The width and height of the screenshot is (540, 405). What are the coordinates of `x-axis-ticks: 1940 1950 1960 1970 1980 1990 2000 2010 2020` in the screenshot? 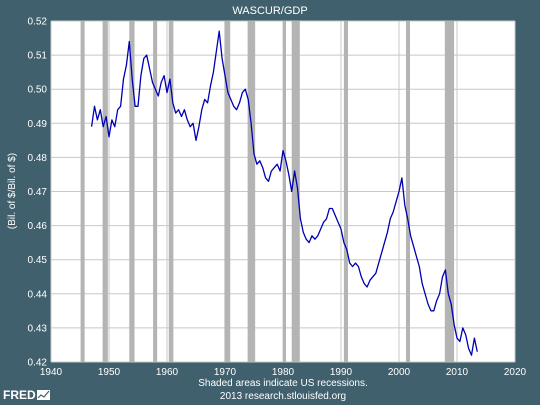 It's located at (283, 372).